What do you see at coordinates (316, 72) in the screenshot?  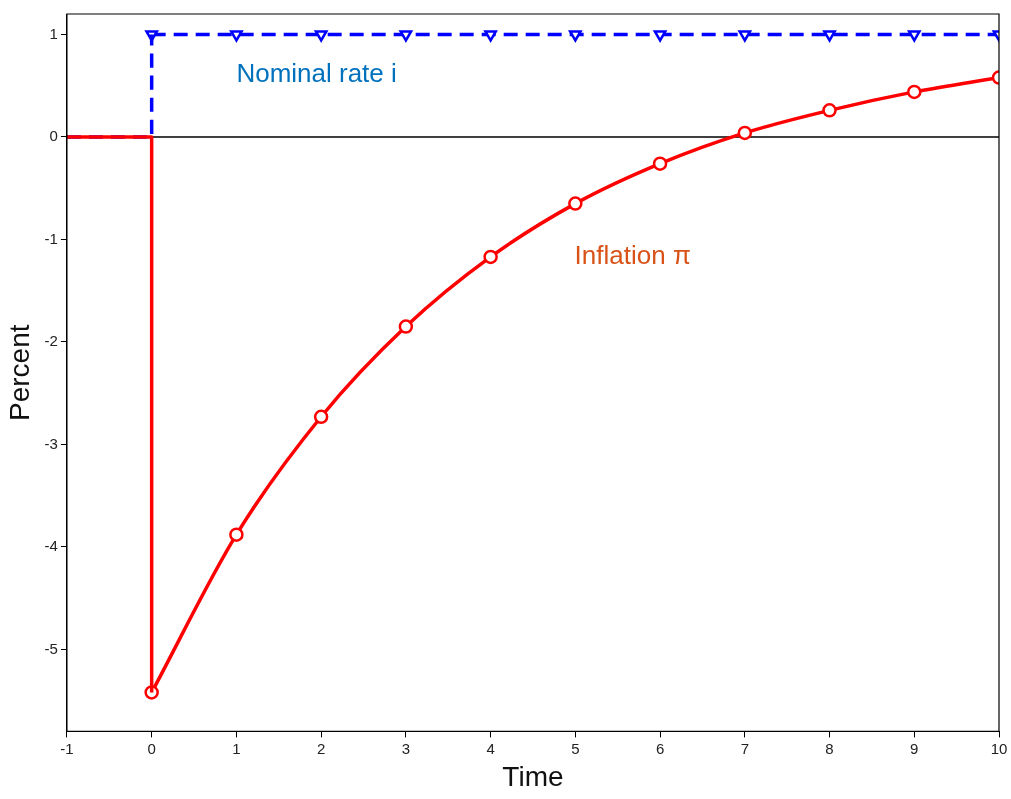 I see `series-label: Nominal rate i` at bounding box center [316, 72].